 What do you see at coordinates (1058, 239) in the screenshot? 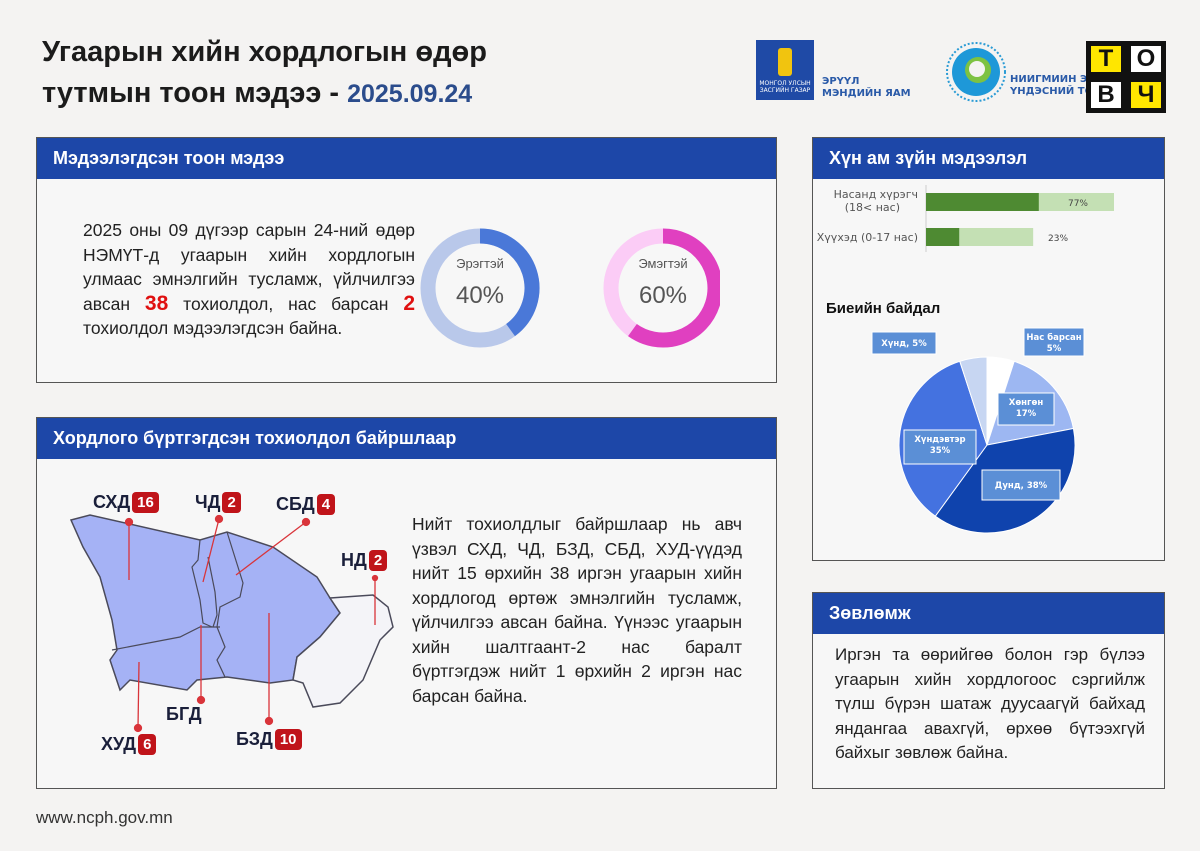
I see `bar-data-label: 23%` at bounding box center [1058, 239].